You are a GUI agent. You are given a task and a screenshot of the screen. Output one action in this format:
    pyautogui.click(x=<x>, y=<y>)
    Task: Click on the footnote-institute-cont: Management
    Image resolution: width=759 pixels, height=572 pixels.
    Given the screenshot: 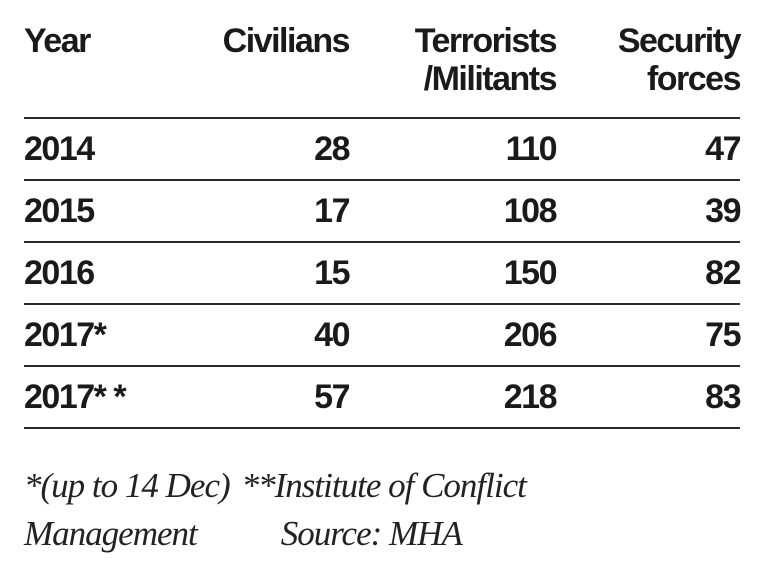 What is the action you would take?
    pyautogui.click(x=111, y=533)
    